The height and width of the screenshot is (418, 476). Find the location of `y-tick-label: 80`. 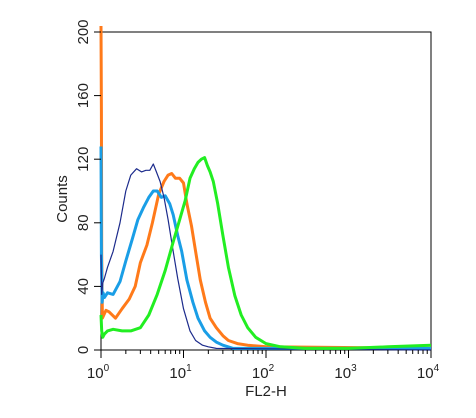

y-tick-label: 80 is located at coordinates (83, 222).